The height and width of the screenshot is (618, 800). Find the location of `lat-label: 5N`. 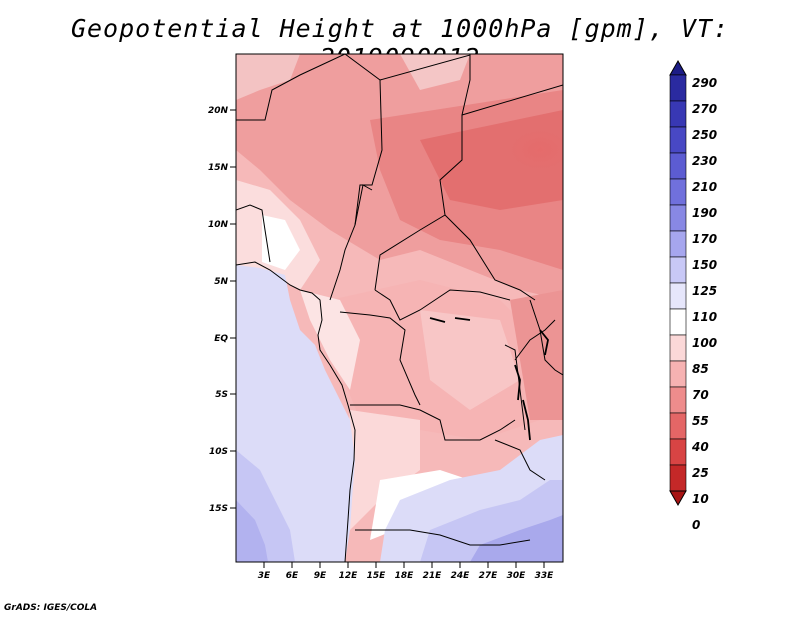

lat-label: 5N is located at coordinates (221, 282).